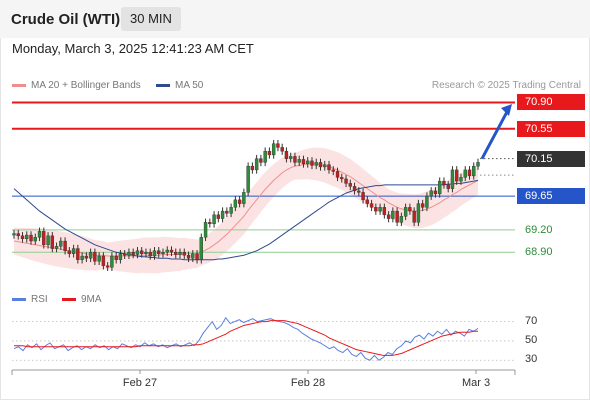  I want to click on rsi-series-rsi, so click(246, 338).